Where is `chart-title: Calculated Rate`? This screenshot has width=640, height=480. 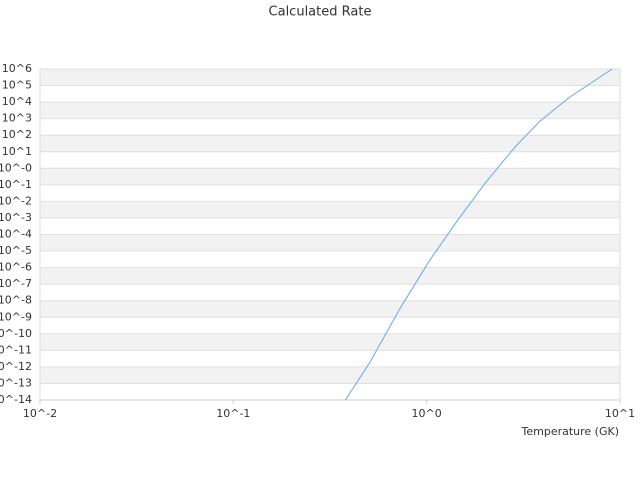
chart-title: Calculated Rate is located at coordinates (320, 12).